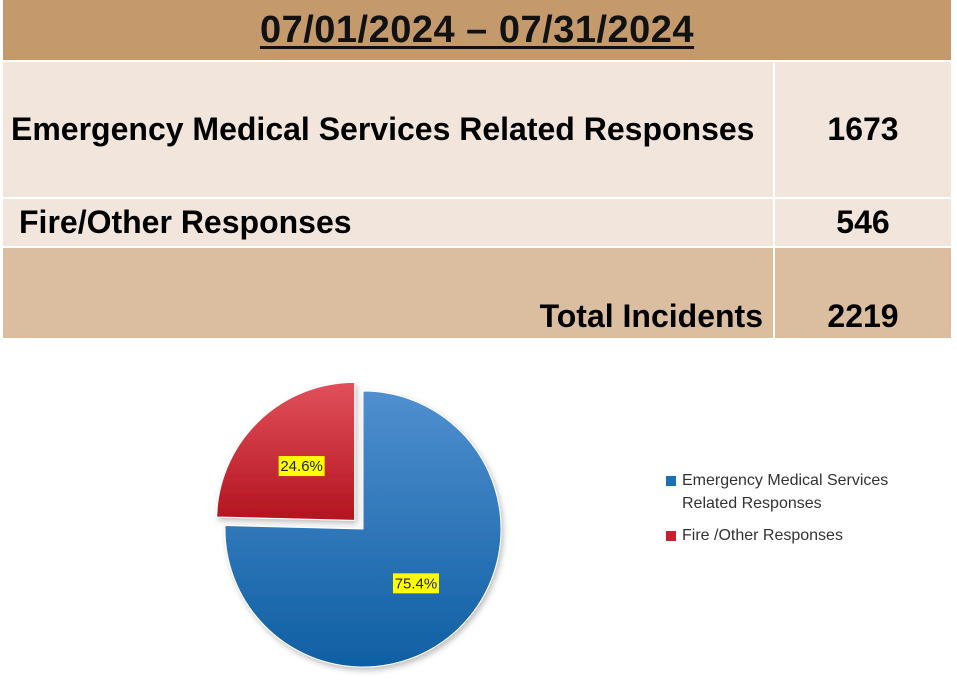  Describe the element at coordinates (862, 222) in the screenshot. I see `row-value-fire: 546` at that location.